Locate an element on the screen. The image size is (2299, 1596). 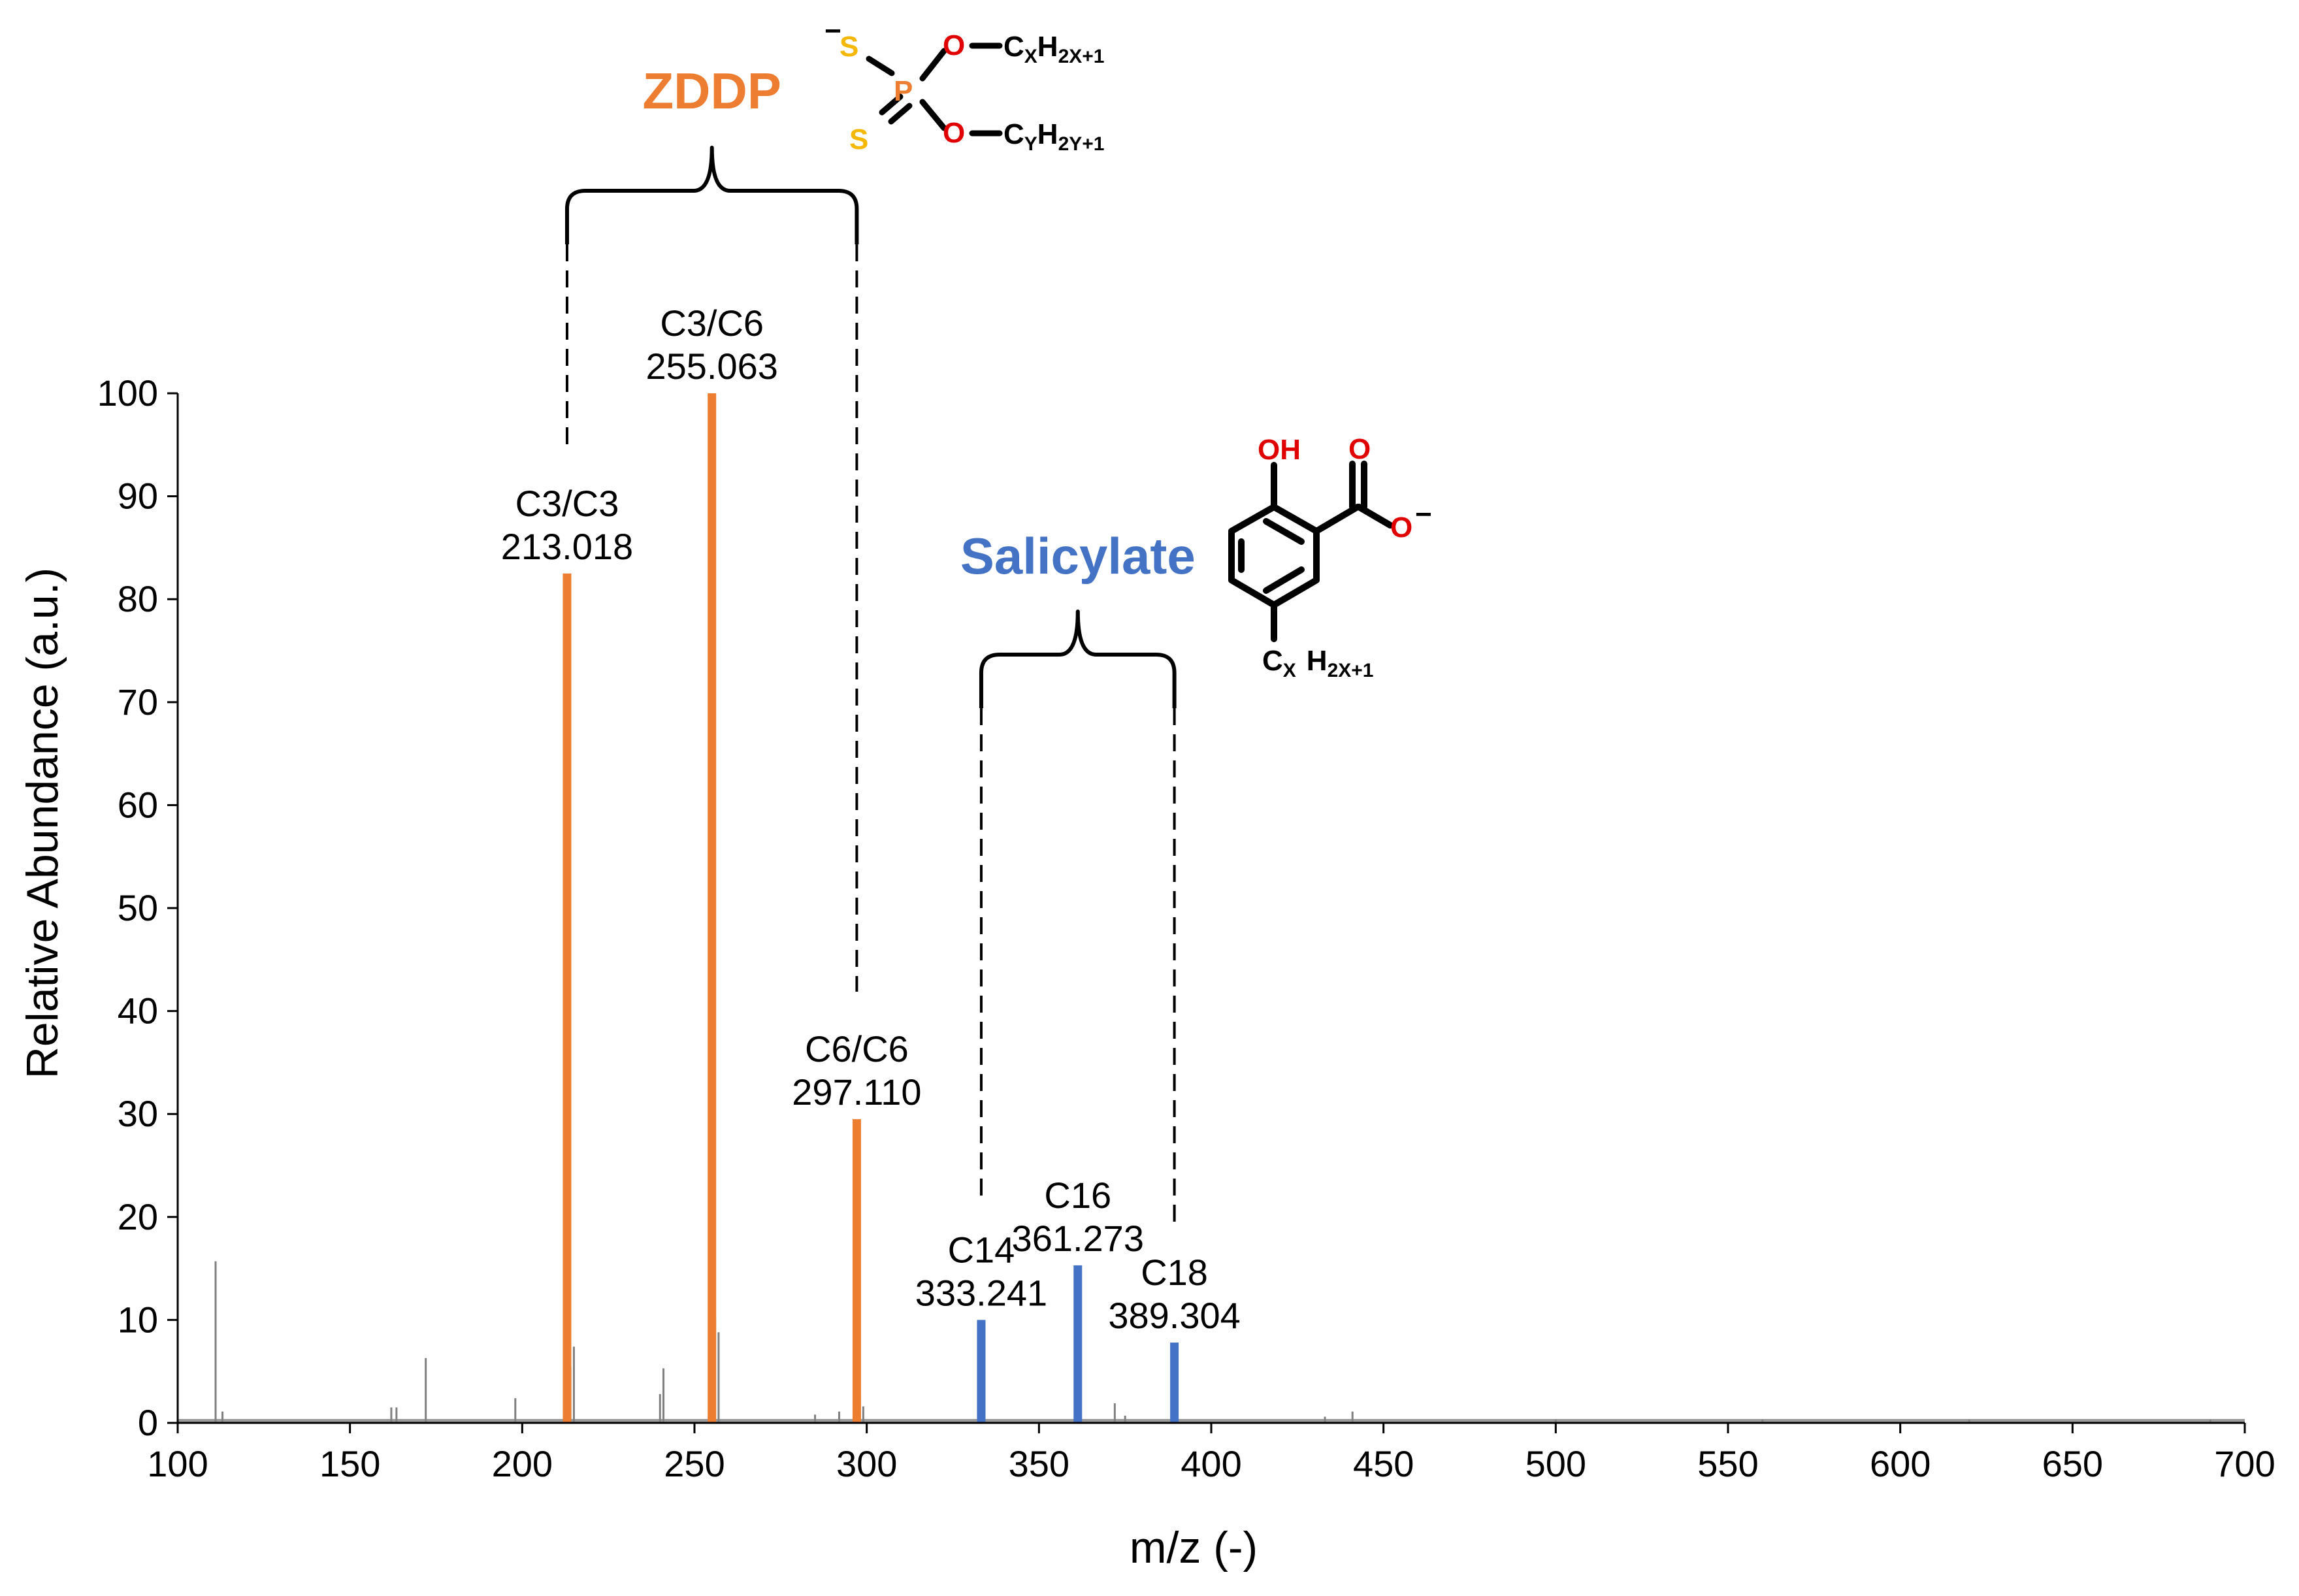
x-tick-label: 550 is located at coordinates (1728, 1463).